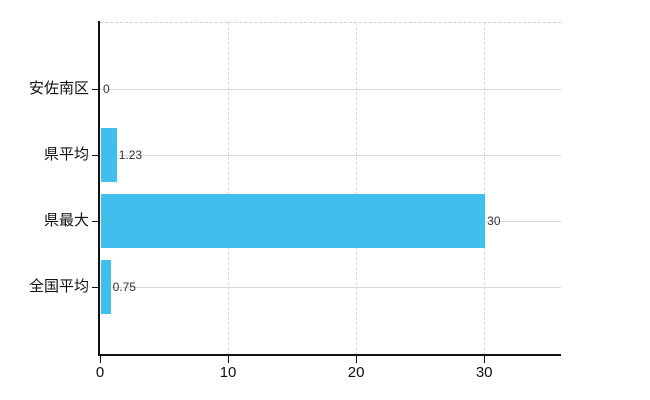  What do you see at coordinates (228, 372) in the screenshot?
I see `x-tick-label: 10` at bounding box center [228, 372].